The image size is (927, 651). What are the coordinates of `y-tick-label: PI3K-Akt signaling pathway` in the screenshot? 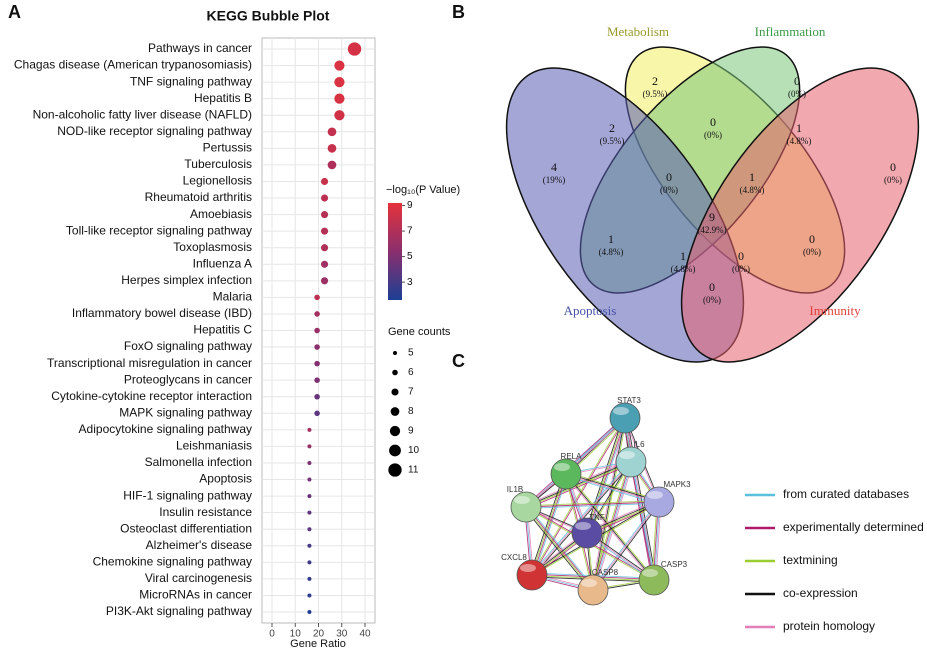 It's located at (179, 611).